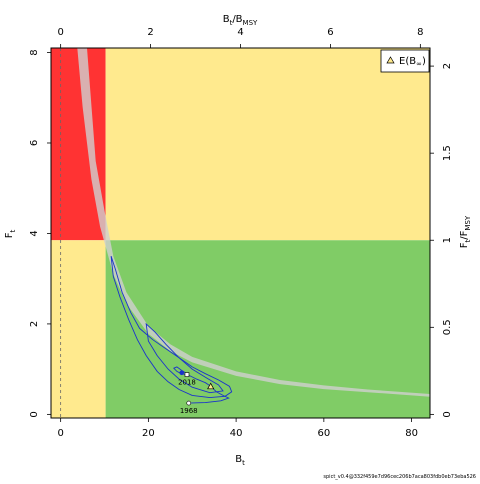 Image resolution: width=480 pixels, height=484 pixels. I want to click on y-axis-label: Ft, so click(10, 233).